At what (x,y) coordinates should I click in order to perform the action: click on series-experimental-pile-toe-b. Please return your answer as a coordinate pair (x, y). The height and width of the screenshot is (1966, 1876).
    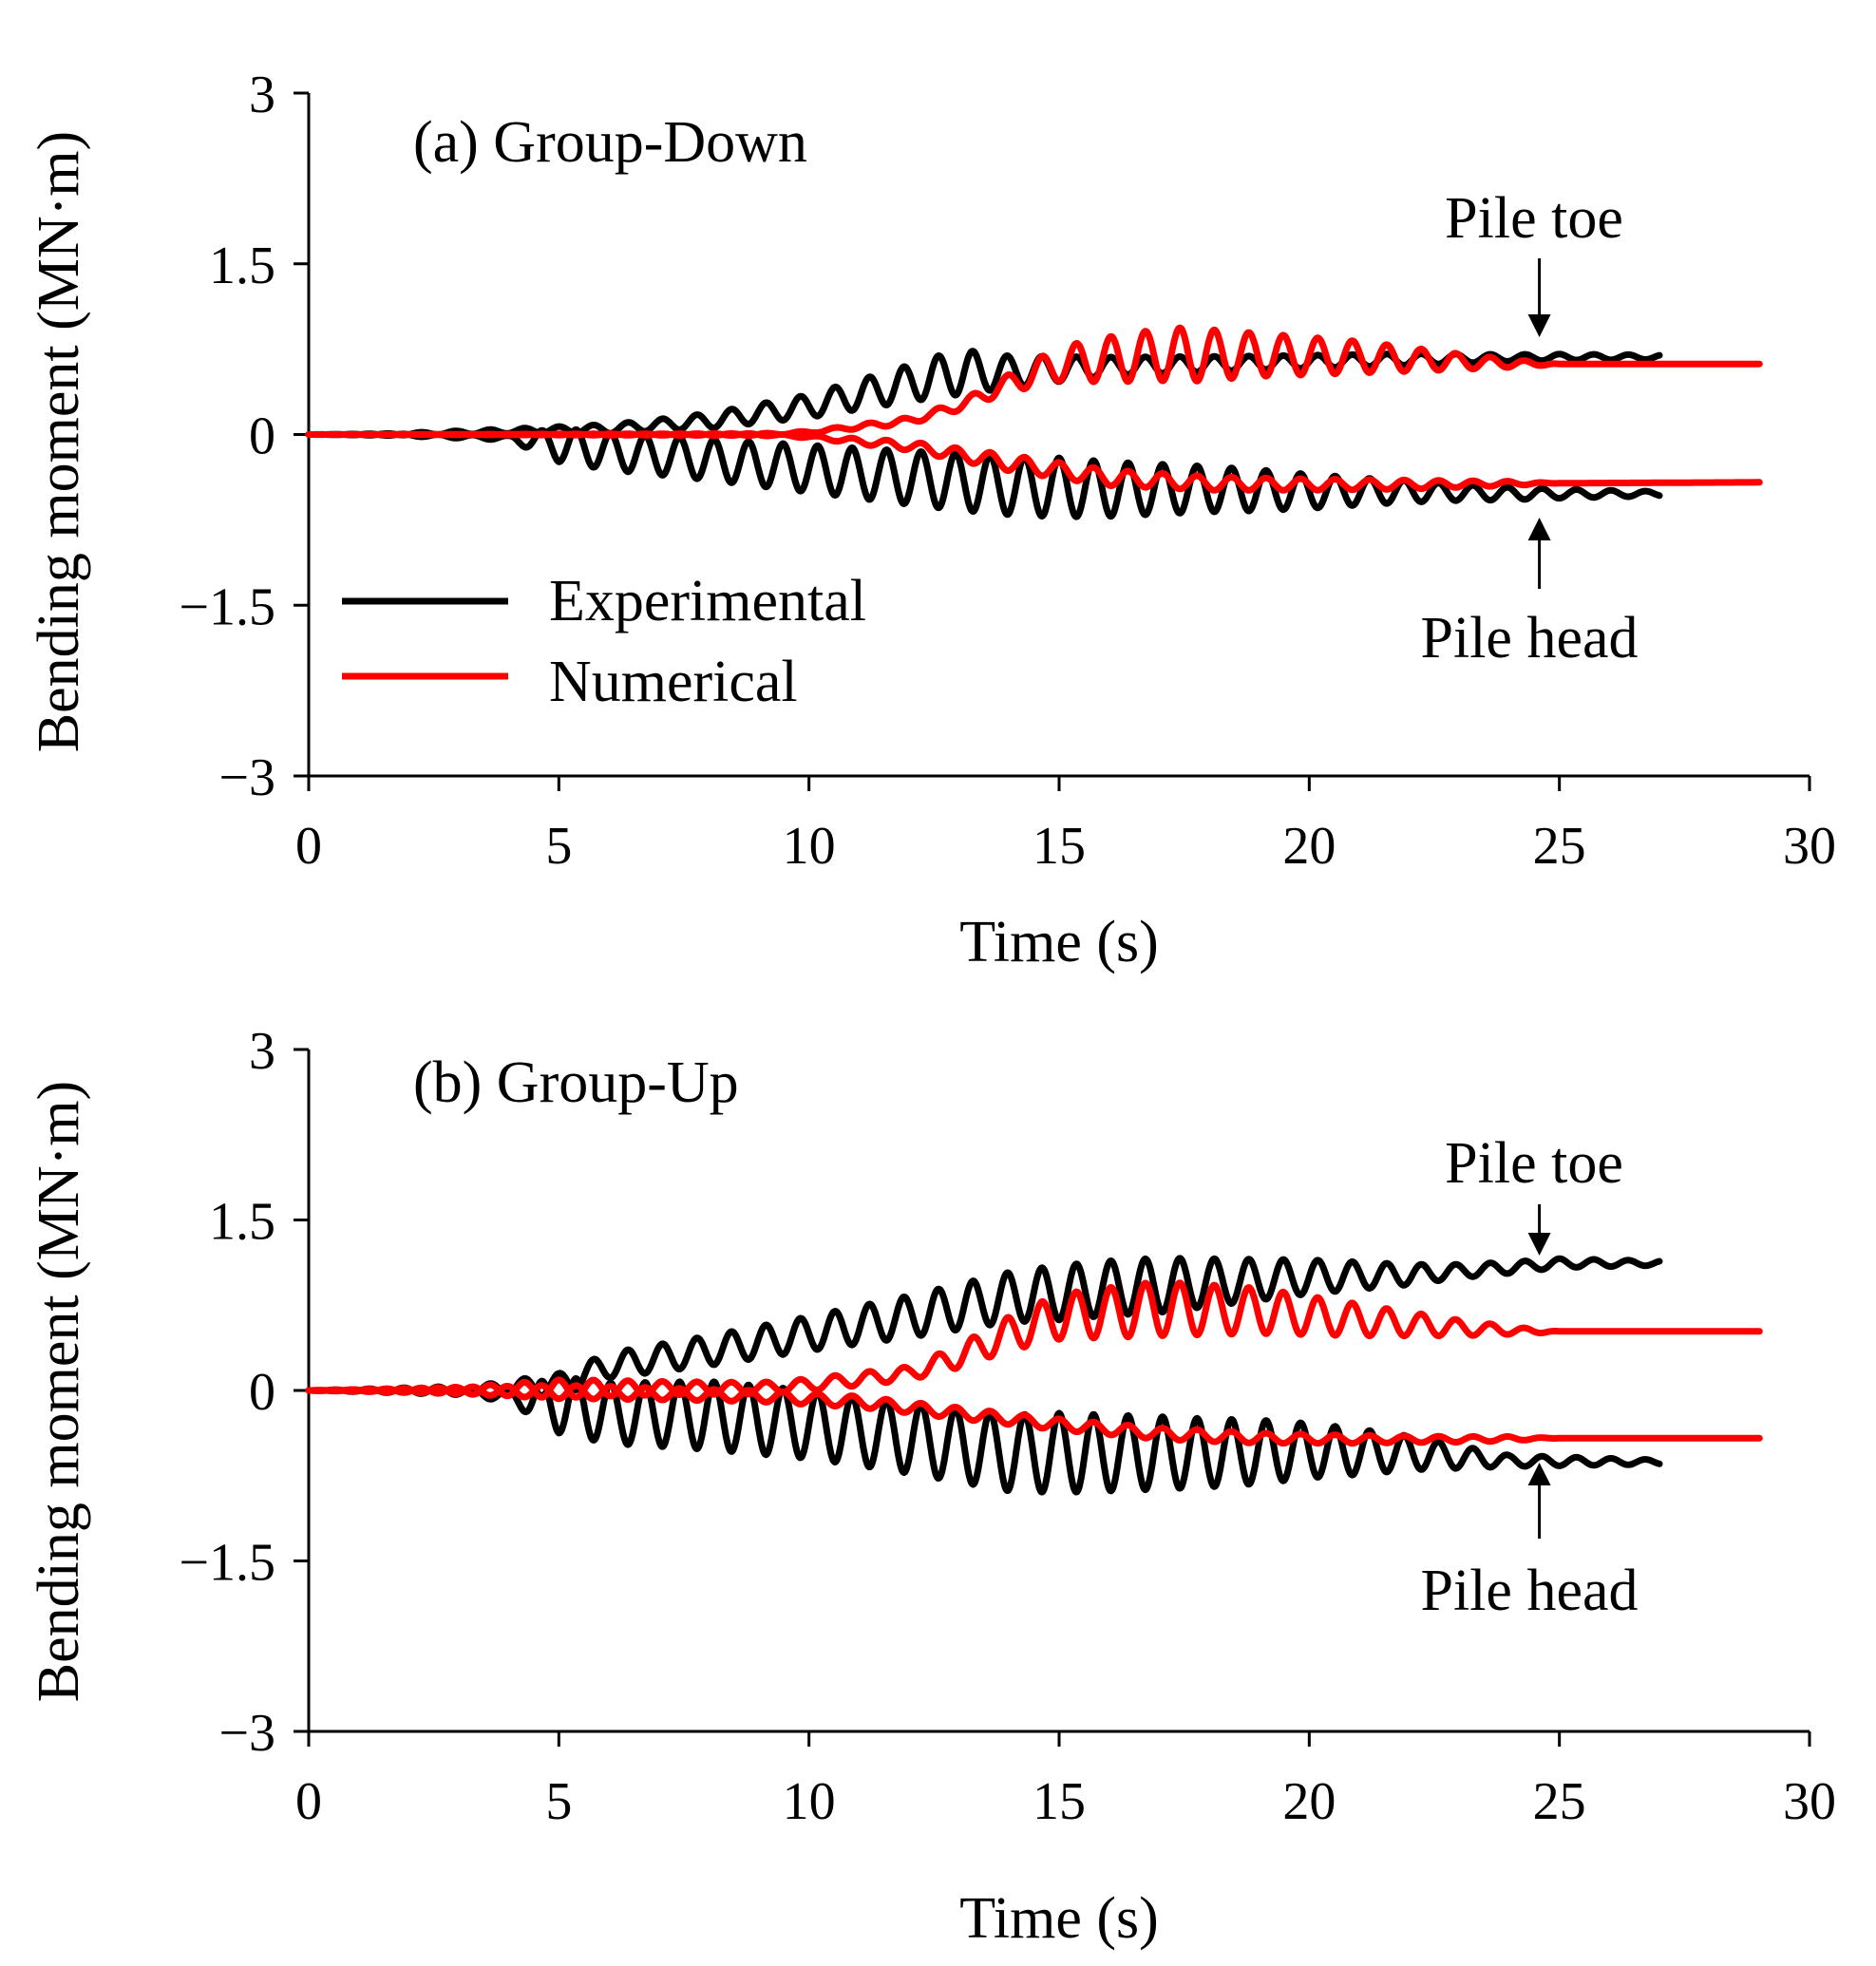
    Looking at the image, I should click on (984, 1327).